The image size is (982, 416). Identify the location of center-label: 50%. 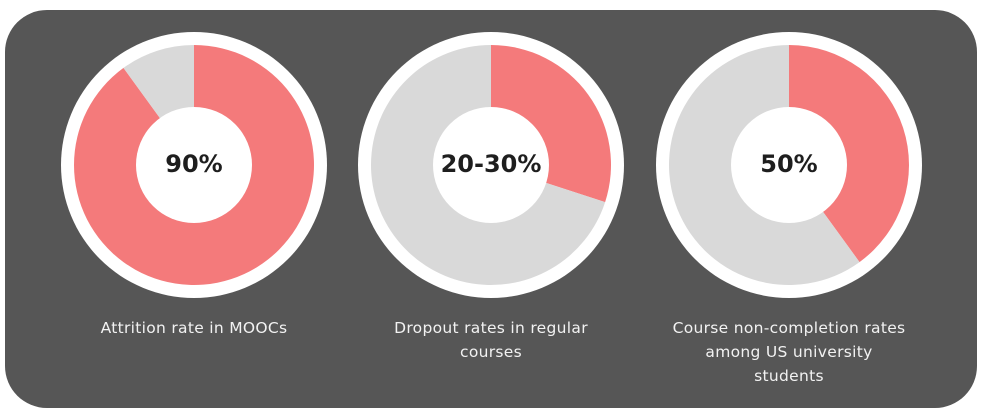
(788, 164).